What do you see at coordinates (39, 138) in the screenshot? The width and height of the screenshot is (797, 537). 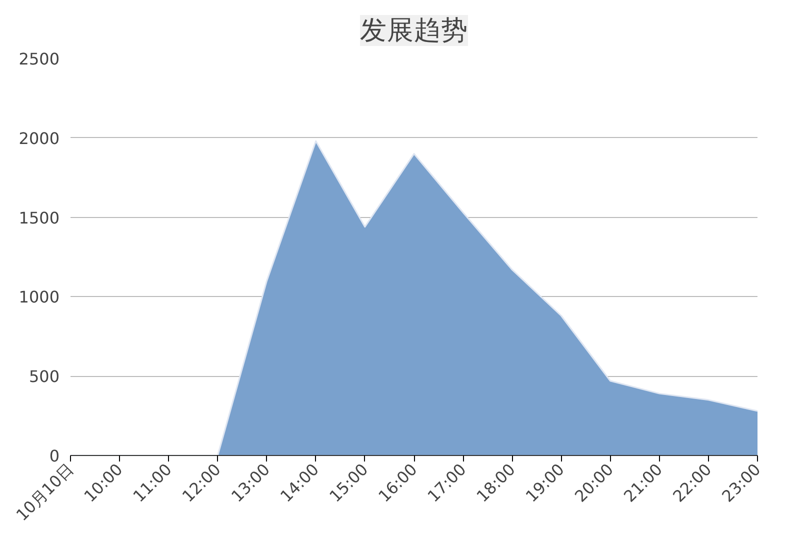 I see `y-tick-label: 2000` at bounding box center [39, 138].